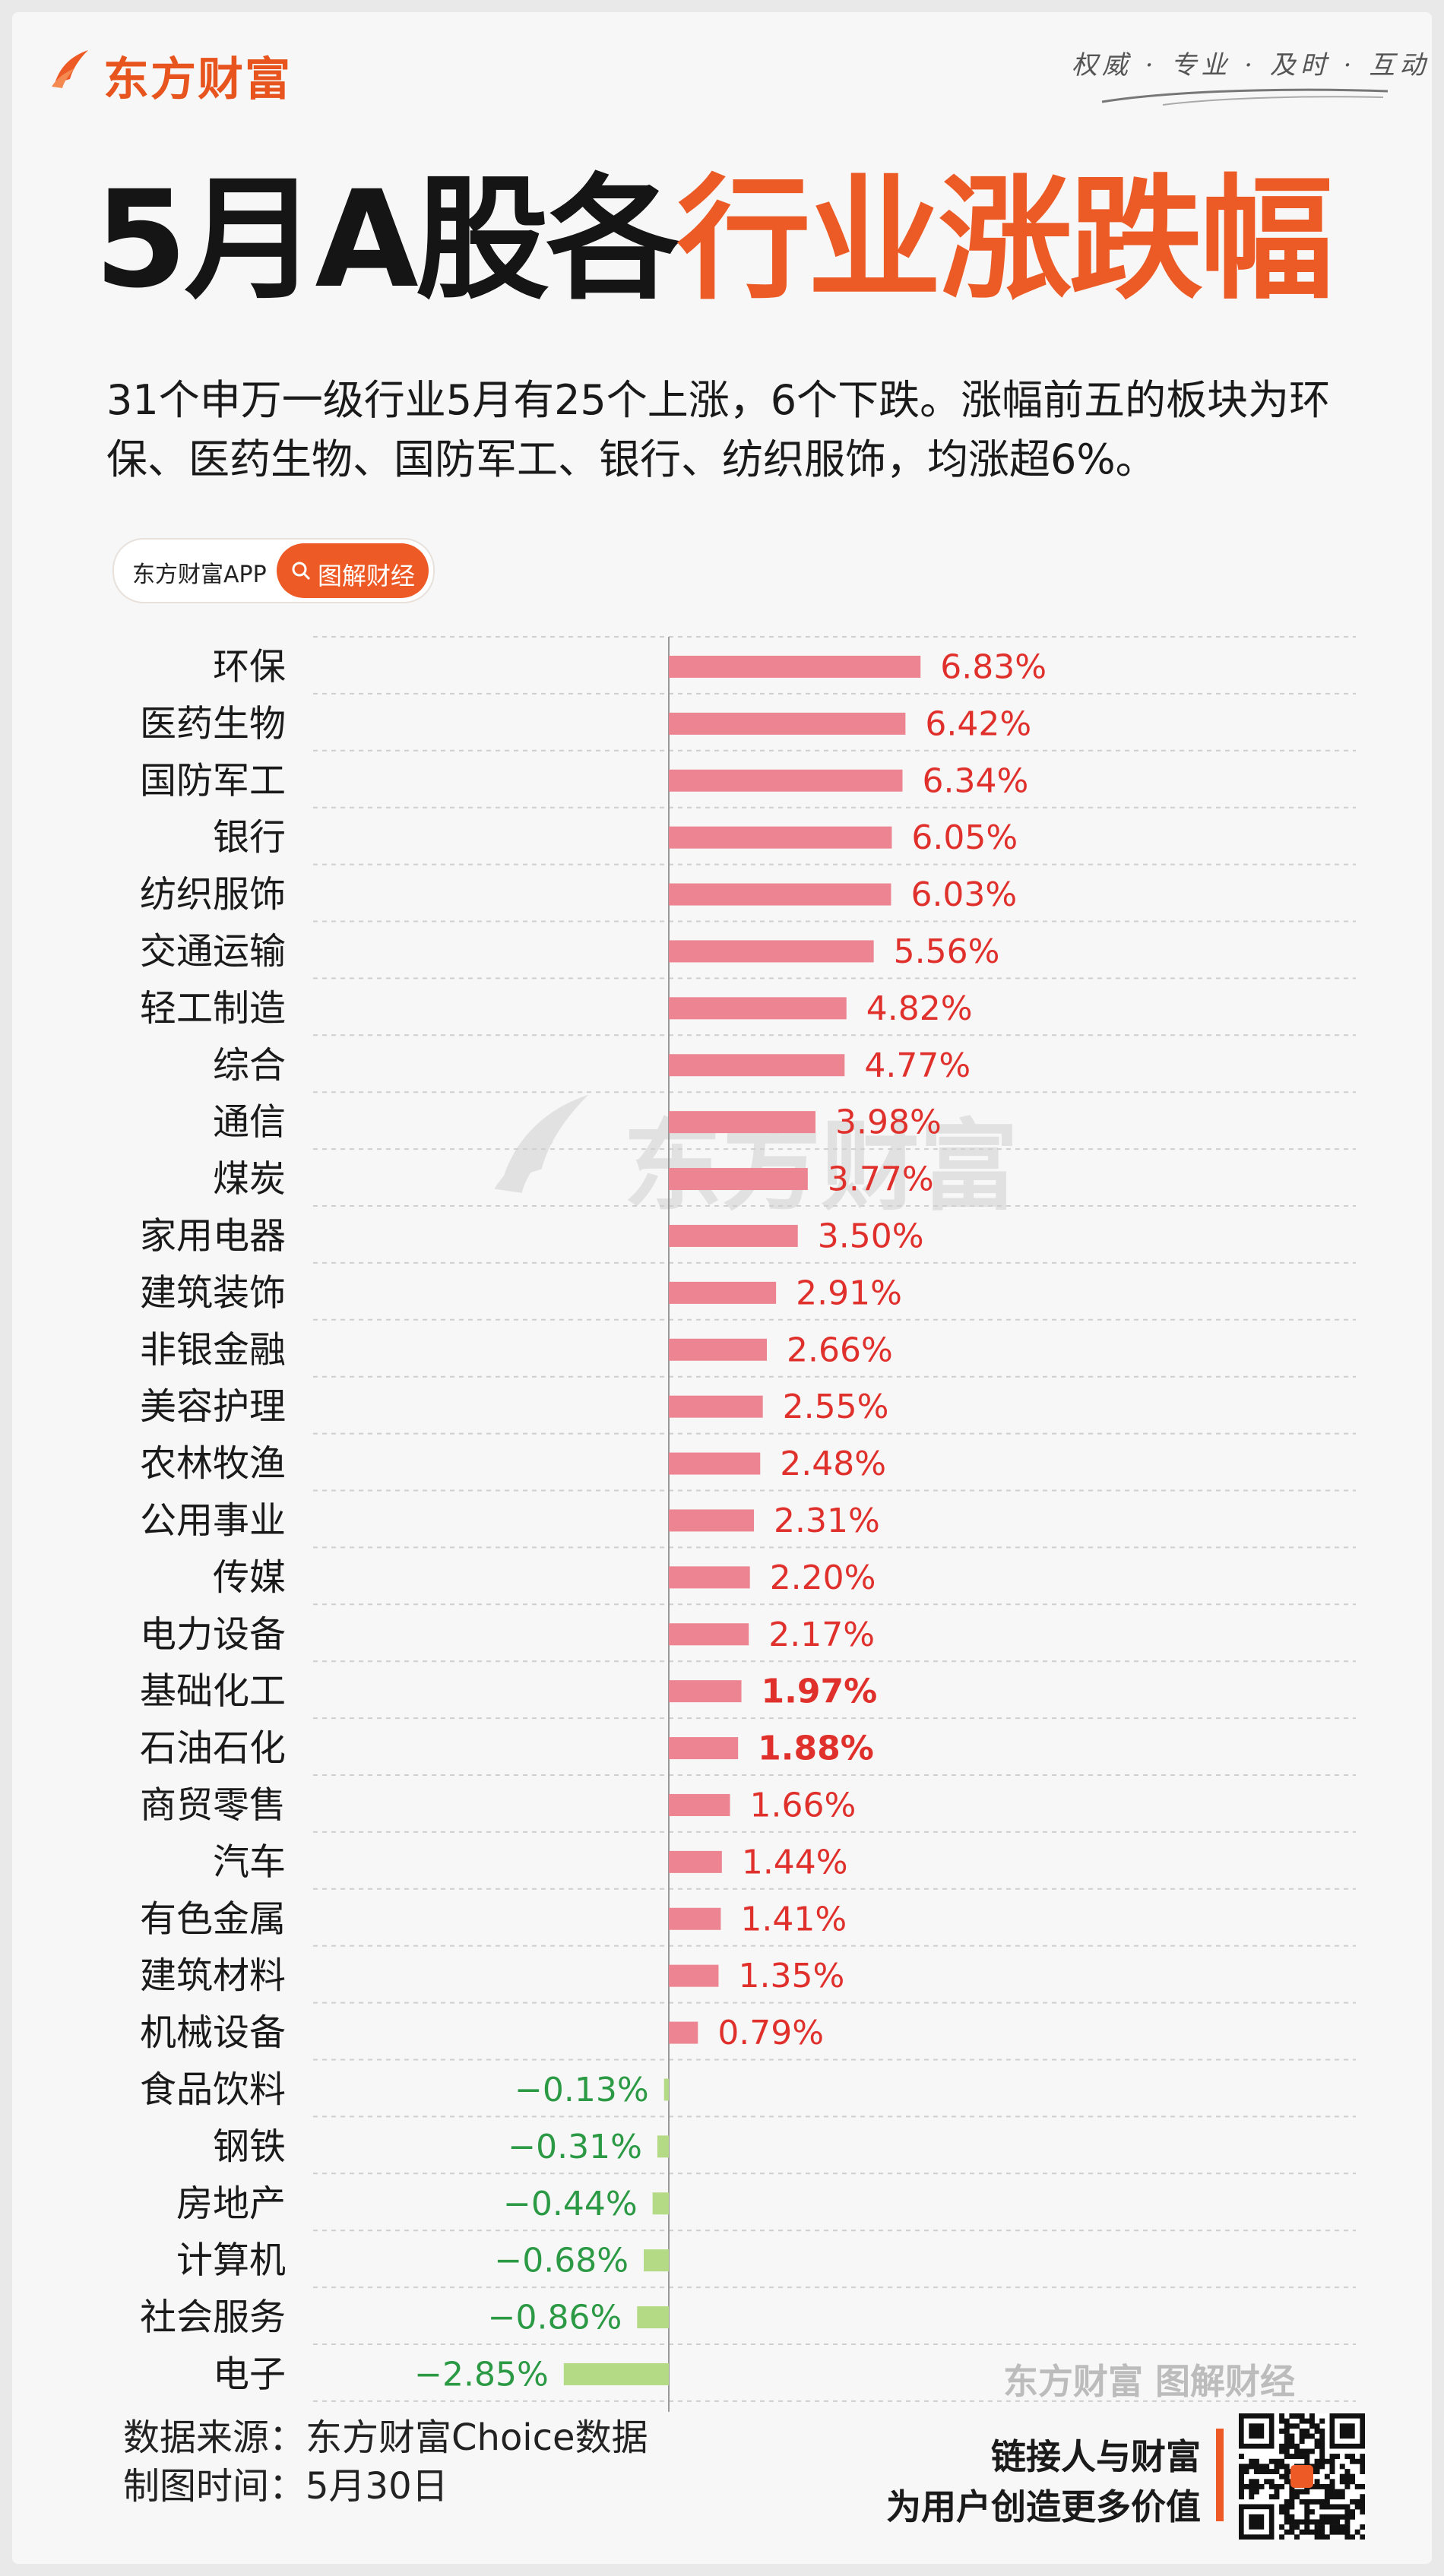 The image size is (1444, 2576). What do you see at coordinates (213, 723) in the screenshot?
I see `category-label: 医药生物` at bounding box center [213, 723].